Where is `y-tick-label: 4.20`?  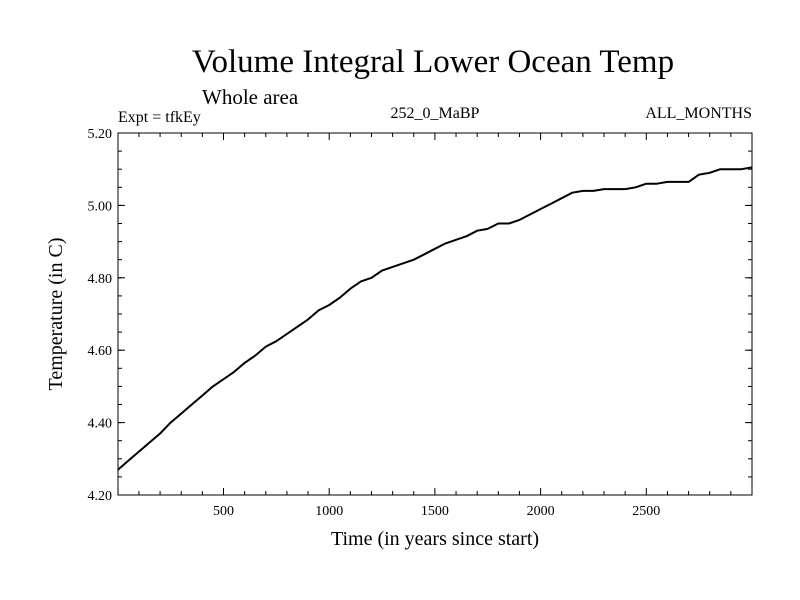 y-tick-label: 4.20 is located at coordinates (100, 496).